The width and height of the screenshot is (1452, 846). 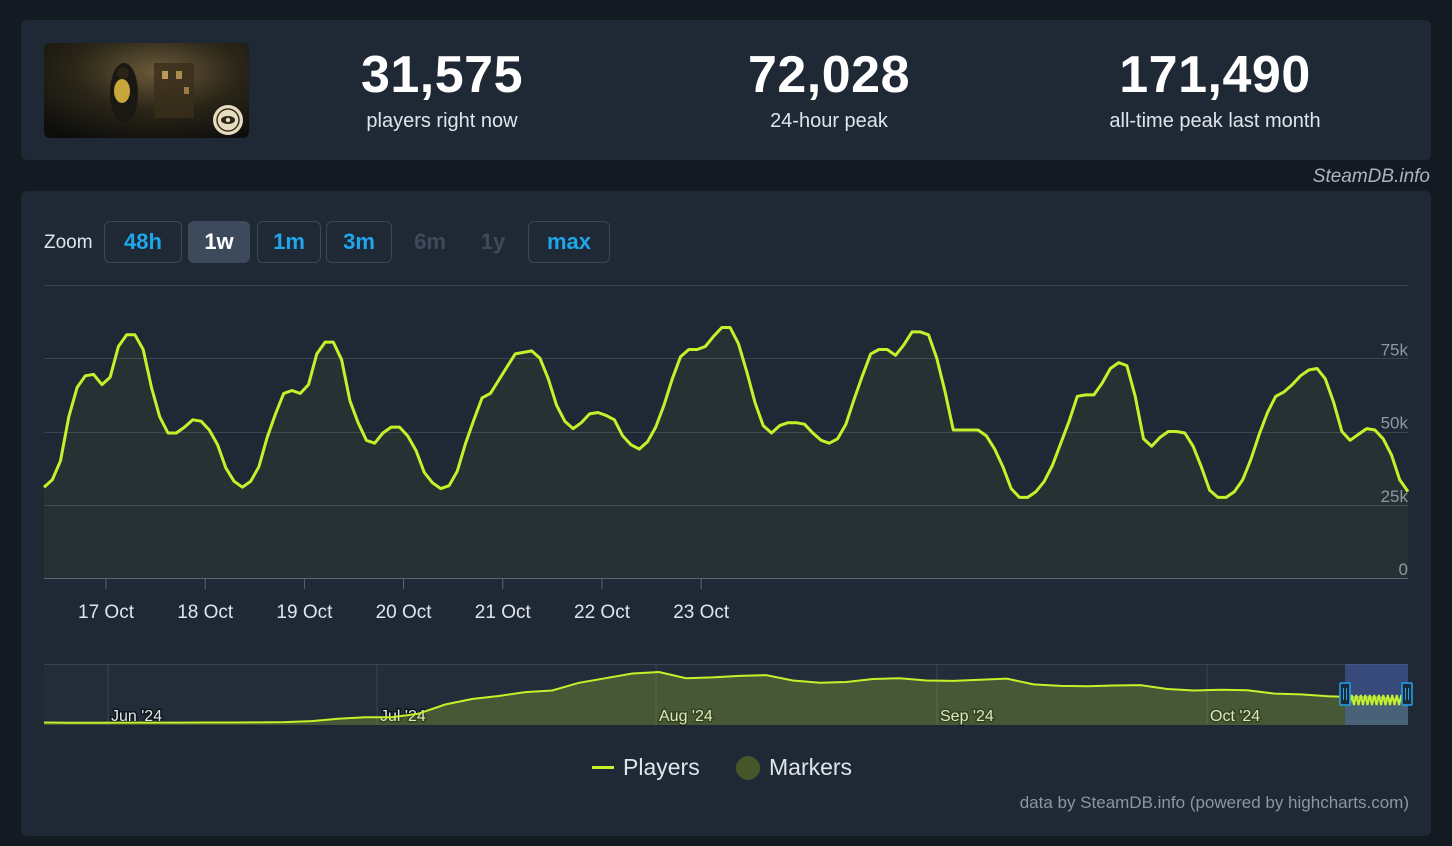 What do you see at coordinates (442, 75) in the screenshot?
I see `current-players-value: 31,575` at bounding box center [442, 75].